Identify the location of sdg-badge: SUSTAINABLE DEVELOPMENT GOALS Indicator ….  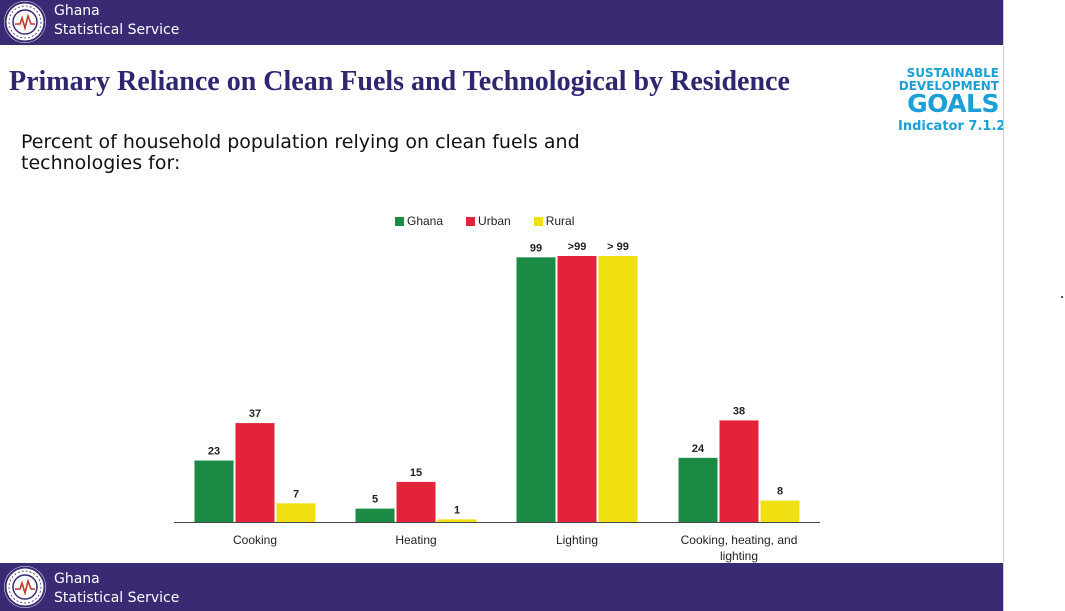
(950, 102).